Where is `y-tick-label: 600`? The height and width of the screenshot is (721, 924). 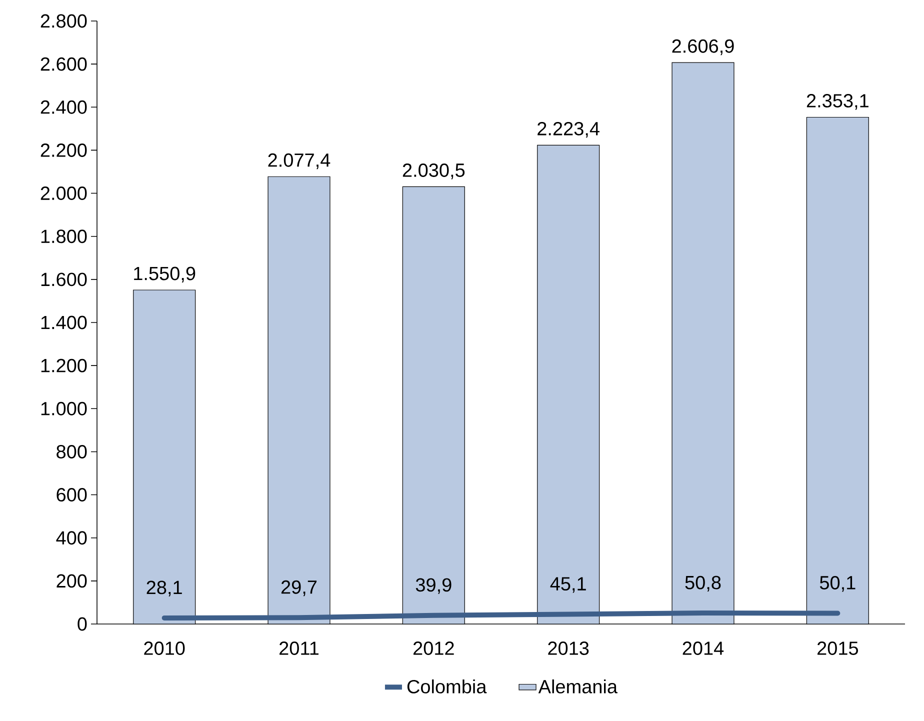
y-tick-label: 600 is located at coordinates (71, 495).